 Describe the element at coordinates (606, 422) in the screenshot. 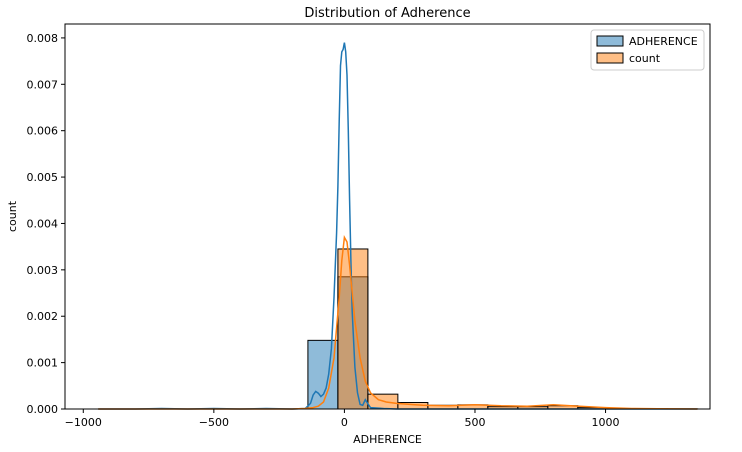

I see `x-tick-label: 1000` at that location.